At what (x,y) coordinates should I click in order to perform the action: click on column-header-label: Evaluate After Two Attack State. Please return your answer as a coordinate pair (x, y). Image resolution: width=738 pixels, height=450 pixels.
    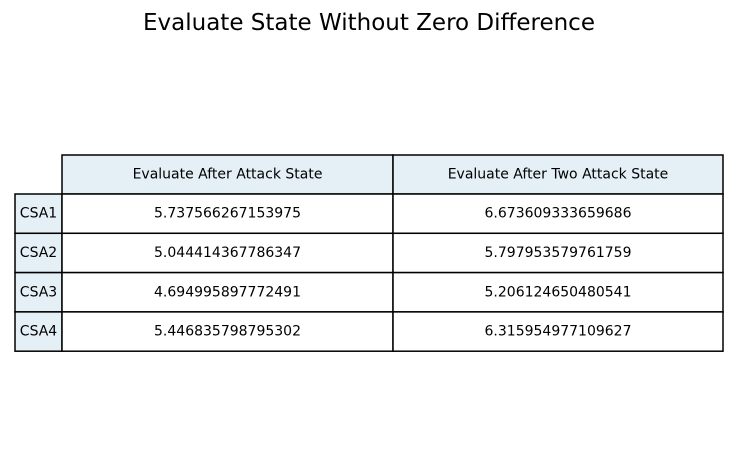
    Looking at the image, I should click on (558, 175).